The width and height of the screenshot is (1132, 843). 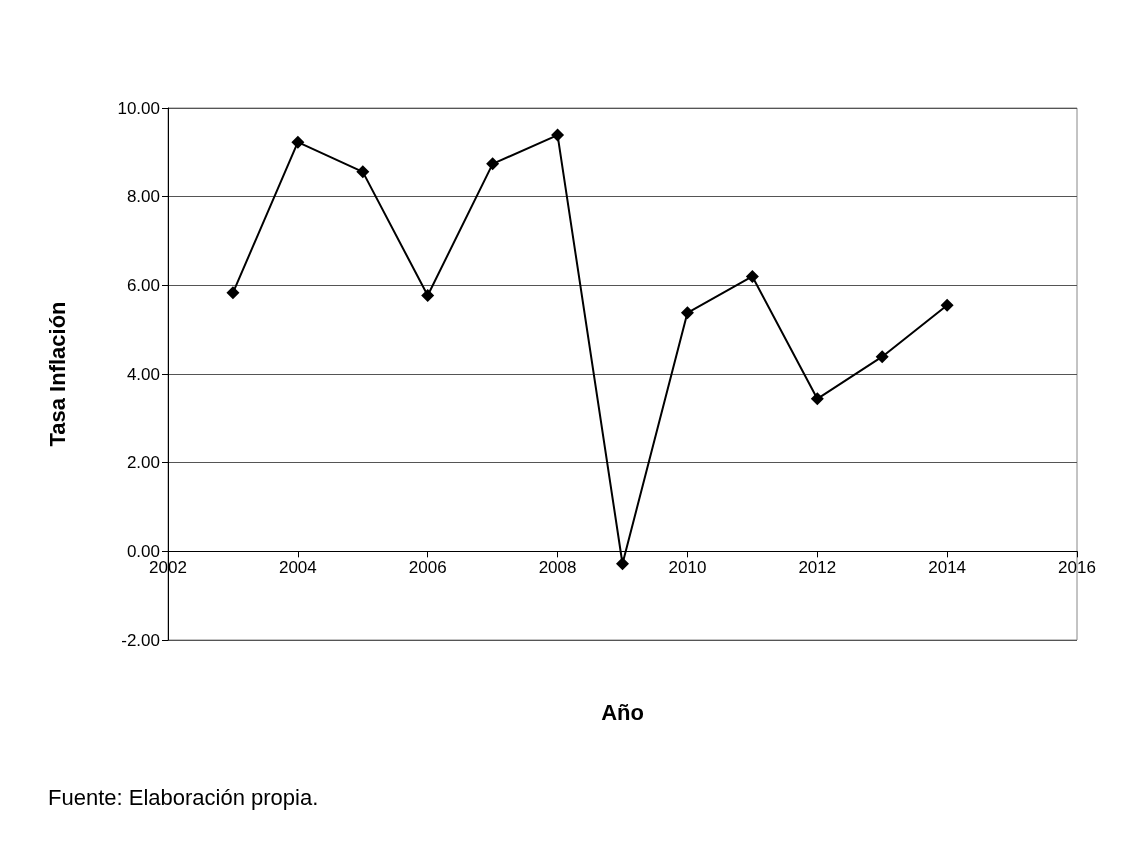 I want to click on x-tick-label: 2012, so click(x=817, y=568).